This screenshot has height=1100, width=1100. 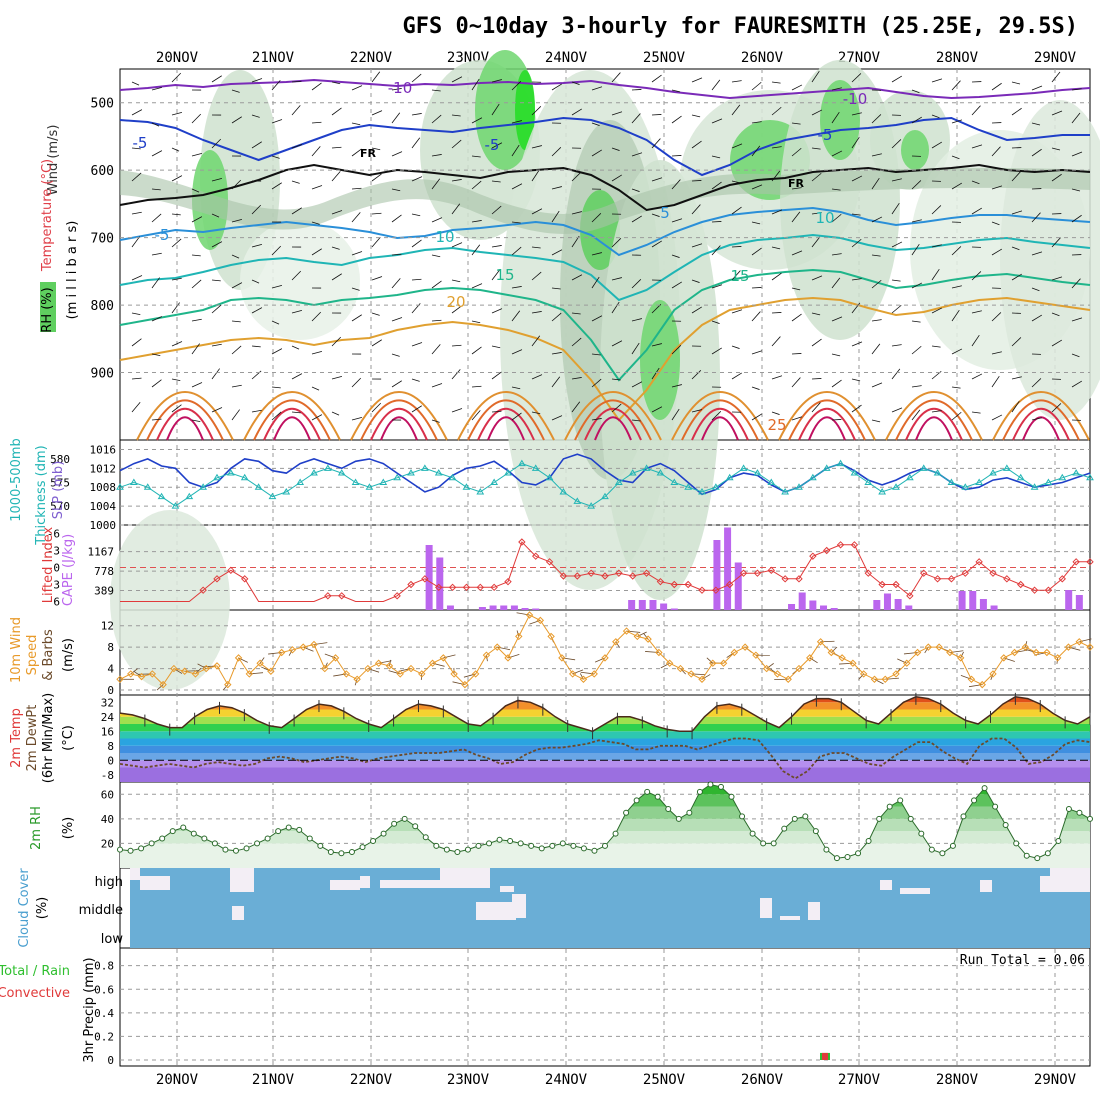 What do you see at coordinates (572, 487) in the screenshot?
I see `slp-thickness-panel: 1000 1004 1008 1012 1016 570 575 580` at bounding box center [572, 487].